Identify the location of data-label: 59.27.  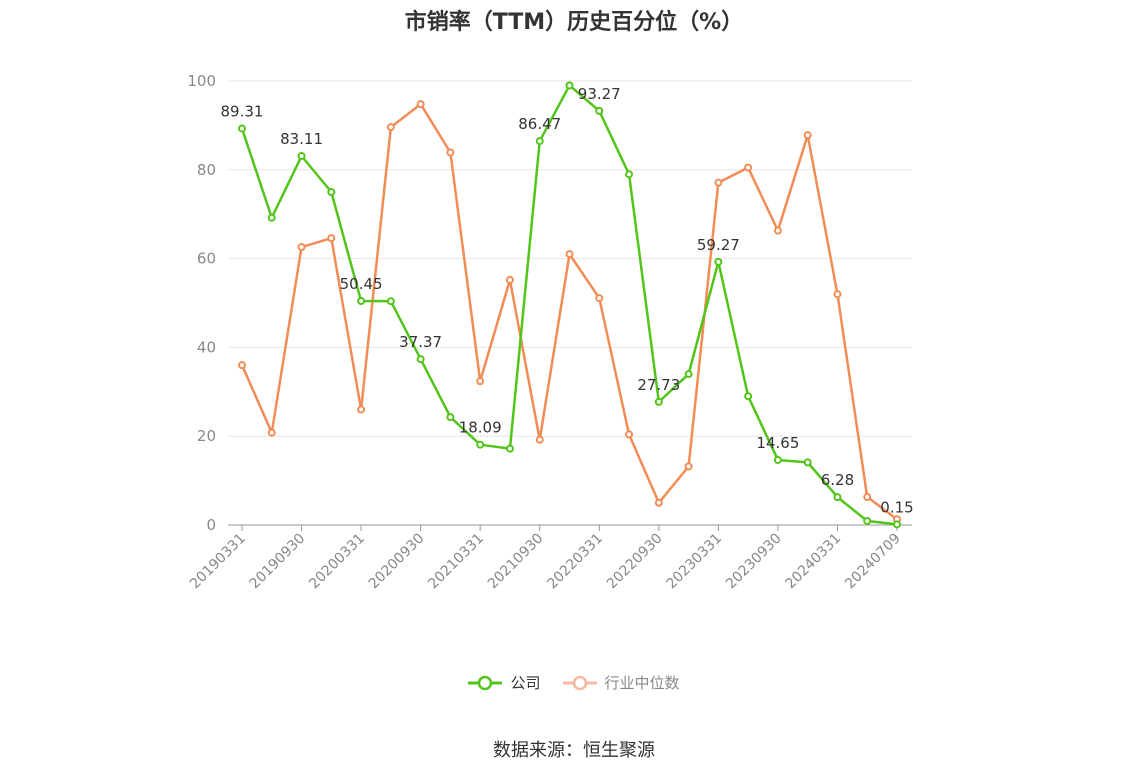
(718, 245).